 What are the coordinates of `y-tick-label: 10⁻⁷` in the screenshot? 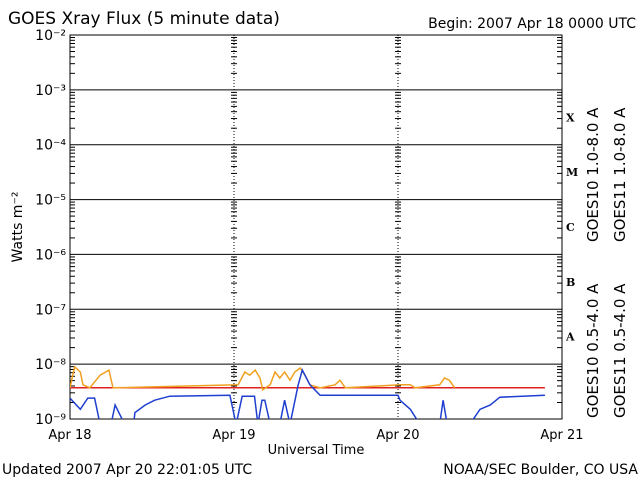 It's located at (50, 310).